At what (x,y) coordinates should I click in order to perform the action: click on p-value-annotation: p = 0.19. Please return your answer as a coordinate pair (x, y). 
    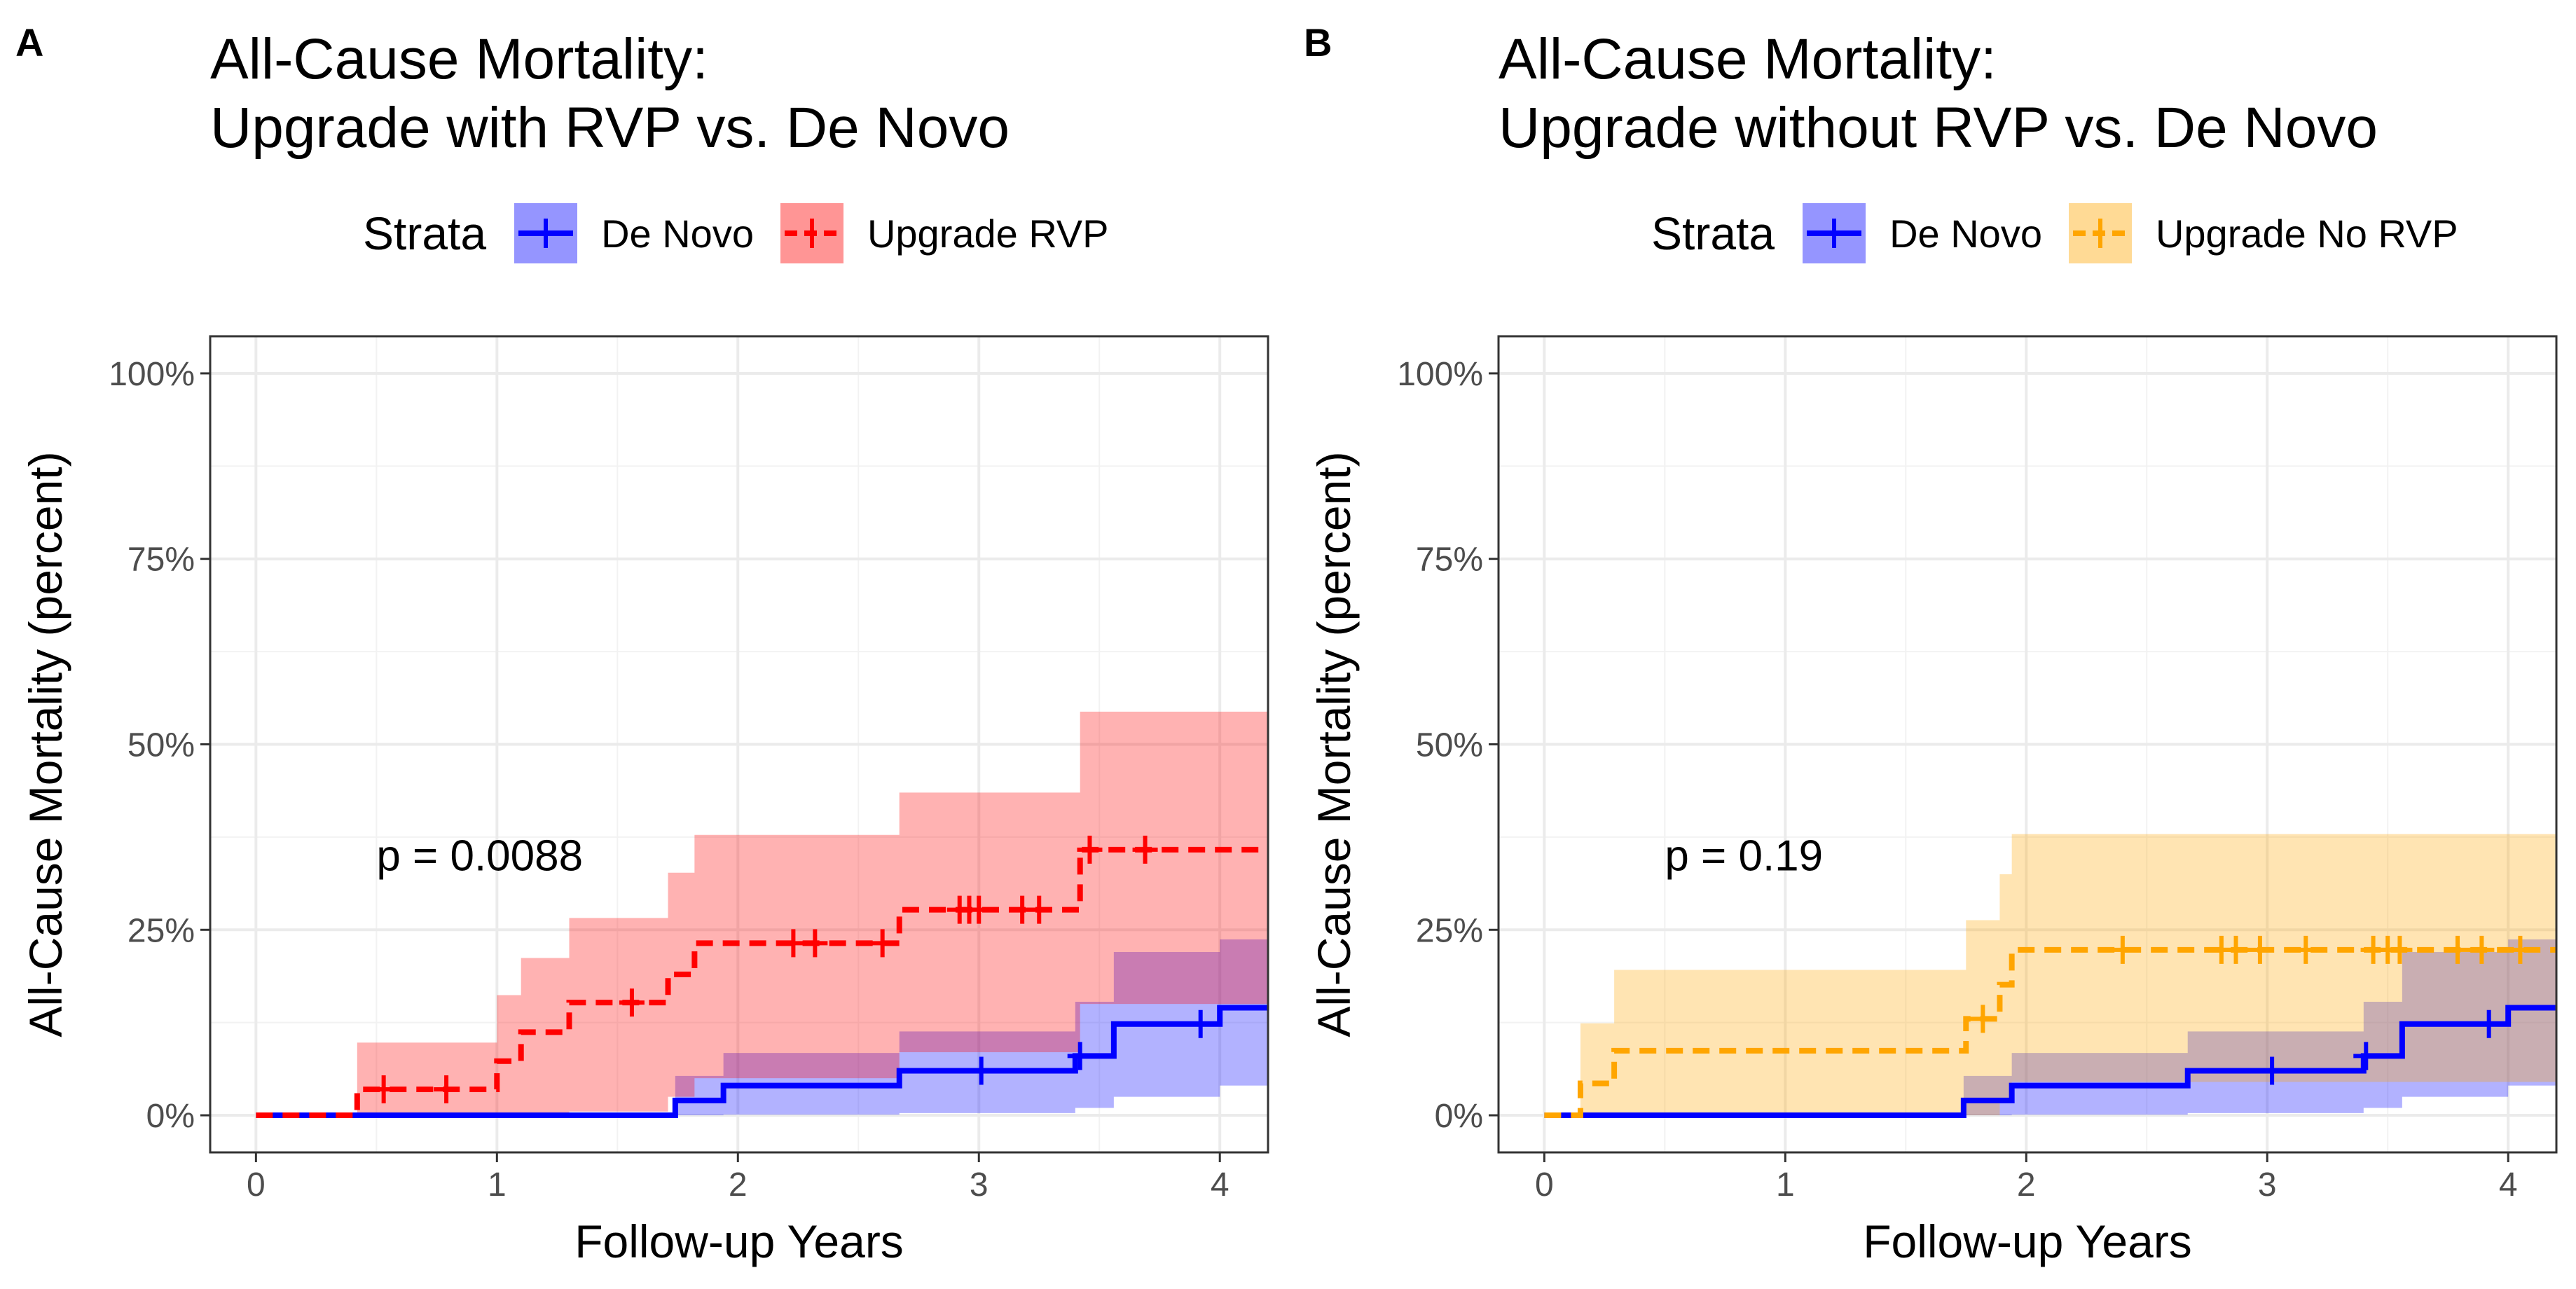
    Looking at the image, I should click on (1744, 857).